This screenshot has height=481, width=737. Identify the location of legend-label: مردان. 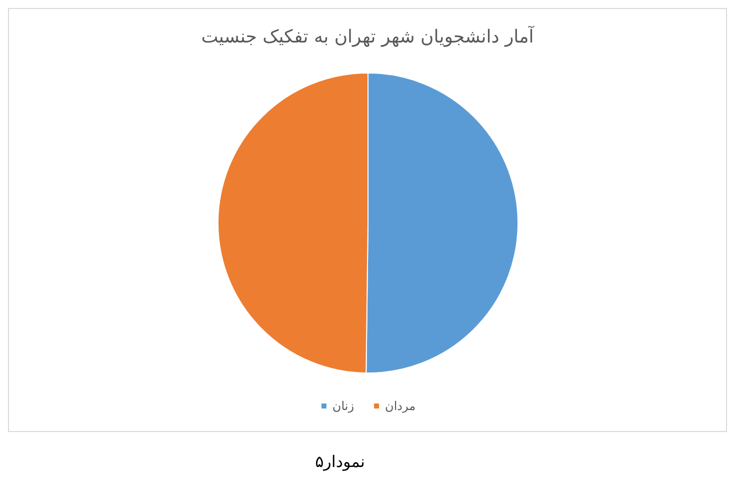
(400, 406).